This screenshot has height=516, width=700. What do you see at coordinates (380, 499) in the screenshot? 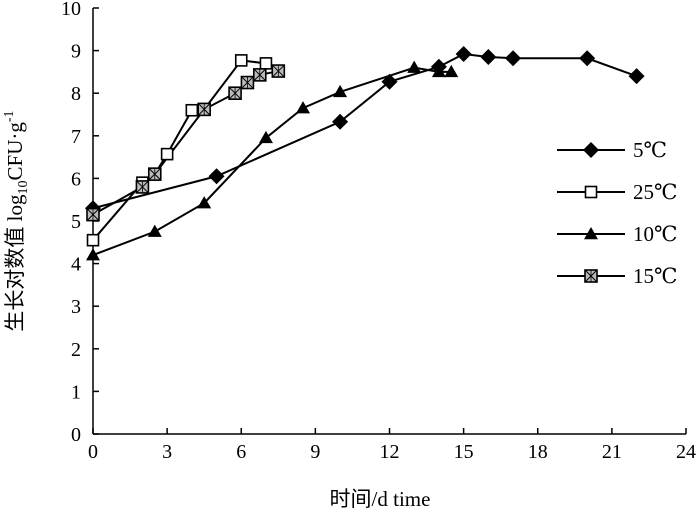
I see `x-axis-title: 时间/d time` at bounding box center [380, 499].